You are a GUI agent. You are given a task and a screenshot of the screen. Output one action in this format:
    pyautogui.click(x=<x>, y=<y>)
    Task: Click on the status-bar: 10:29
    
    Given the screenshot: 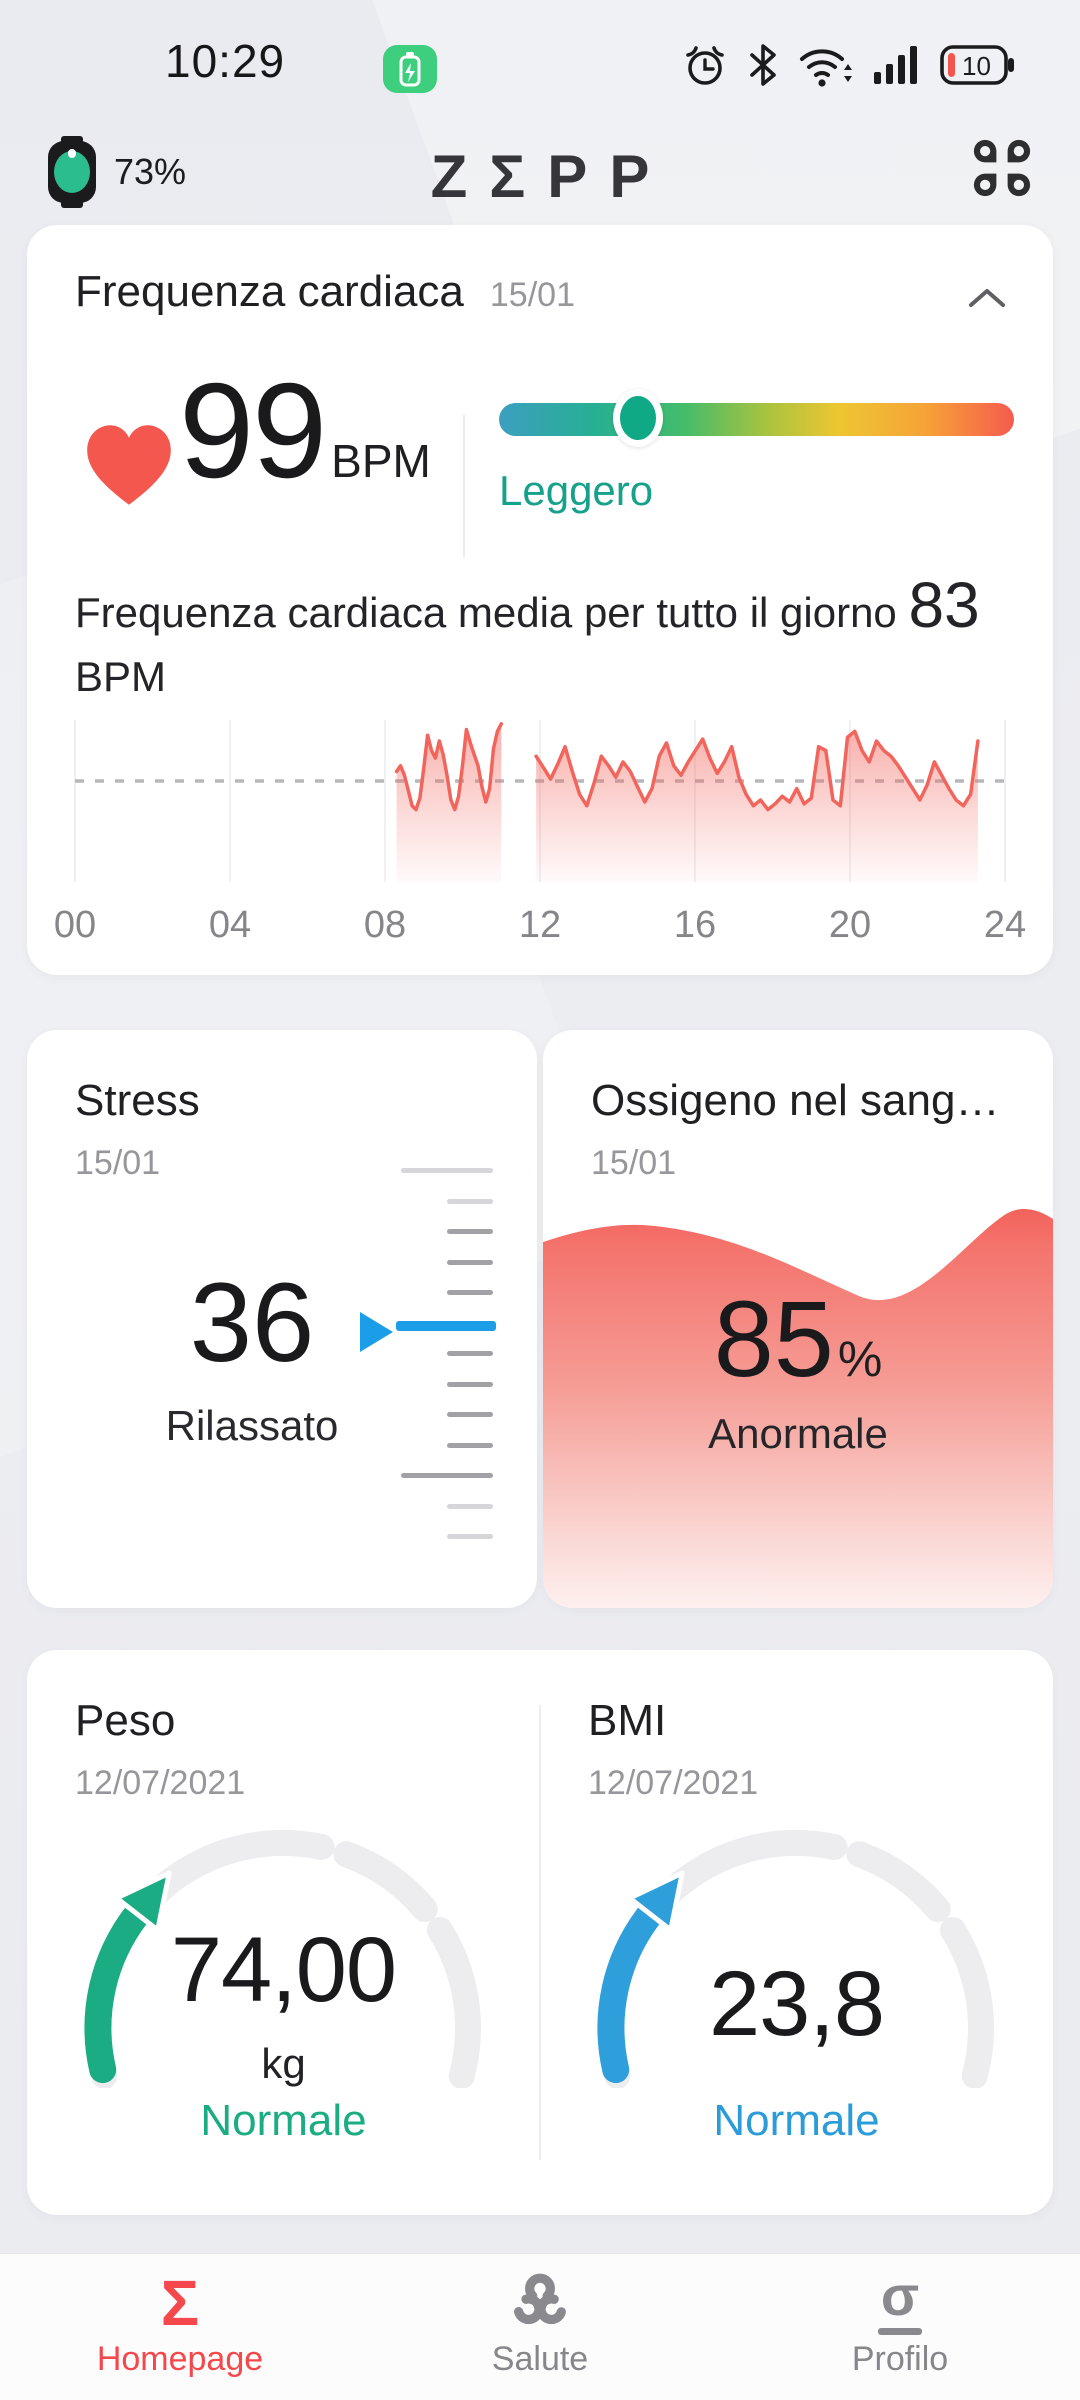 What is the action you would take?
    pyautogui.click(x=540, y=55)
    